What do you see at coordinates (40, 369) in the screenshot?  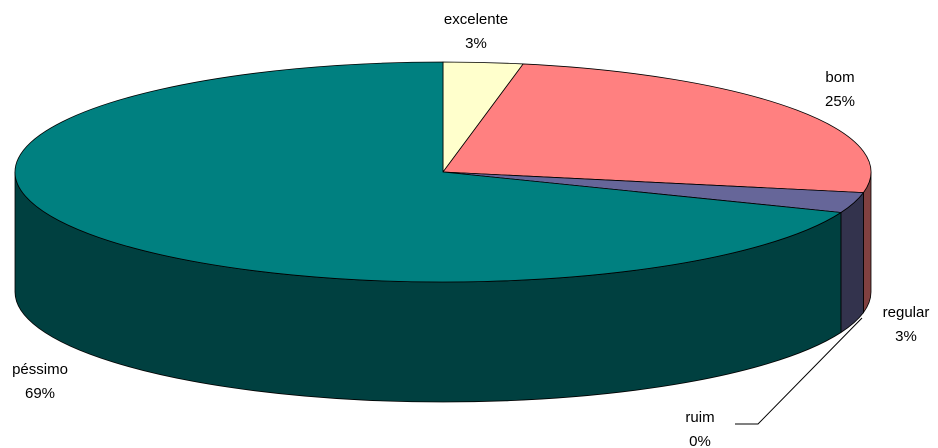 I see `slice-label: péssimo` at bounding box center [40, 369].